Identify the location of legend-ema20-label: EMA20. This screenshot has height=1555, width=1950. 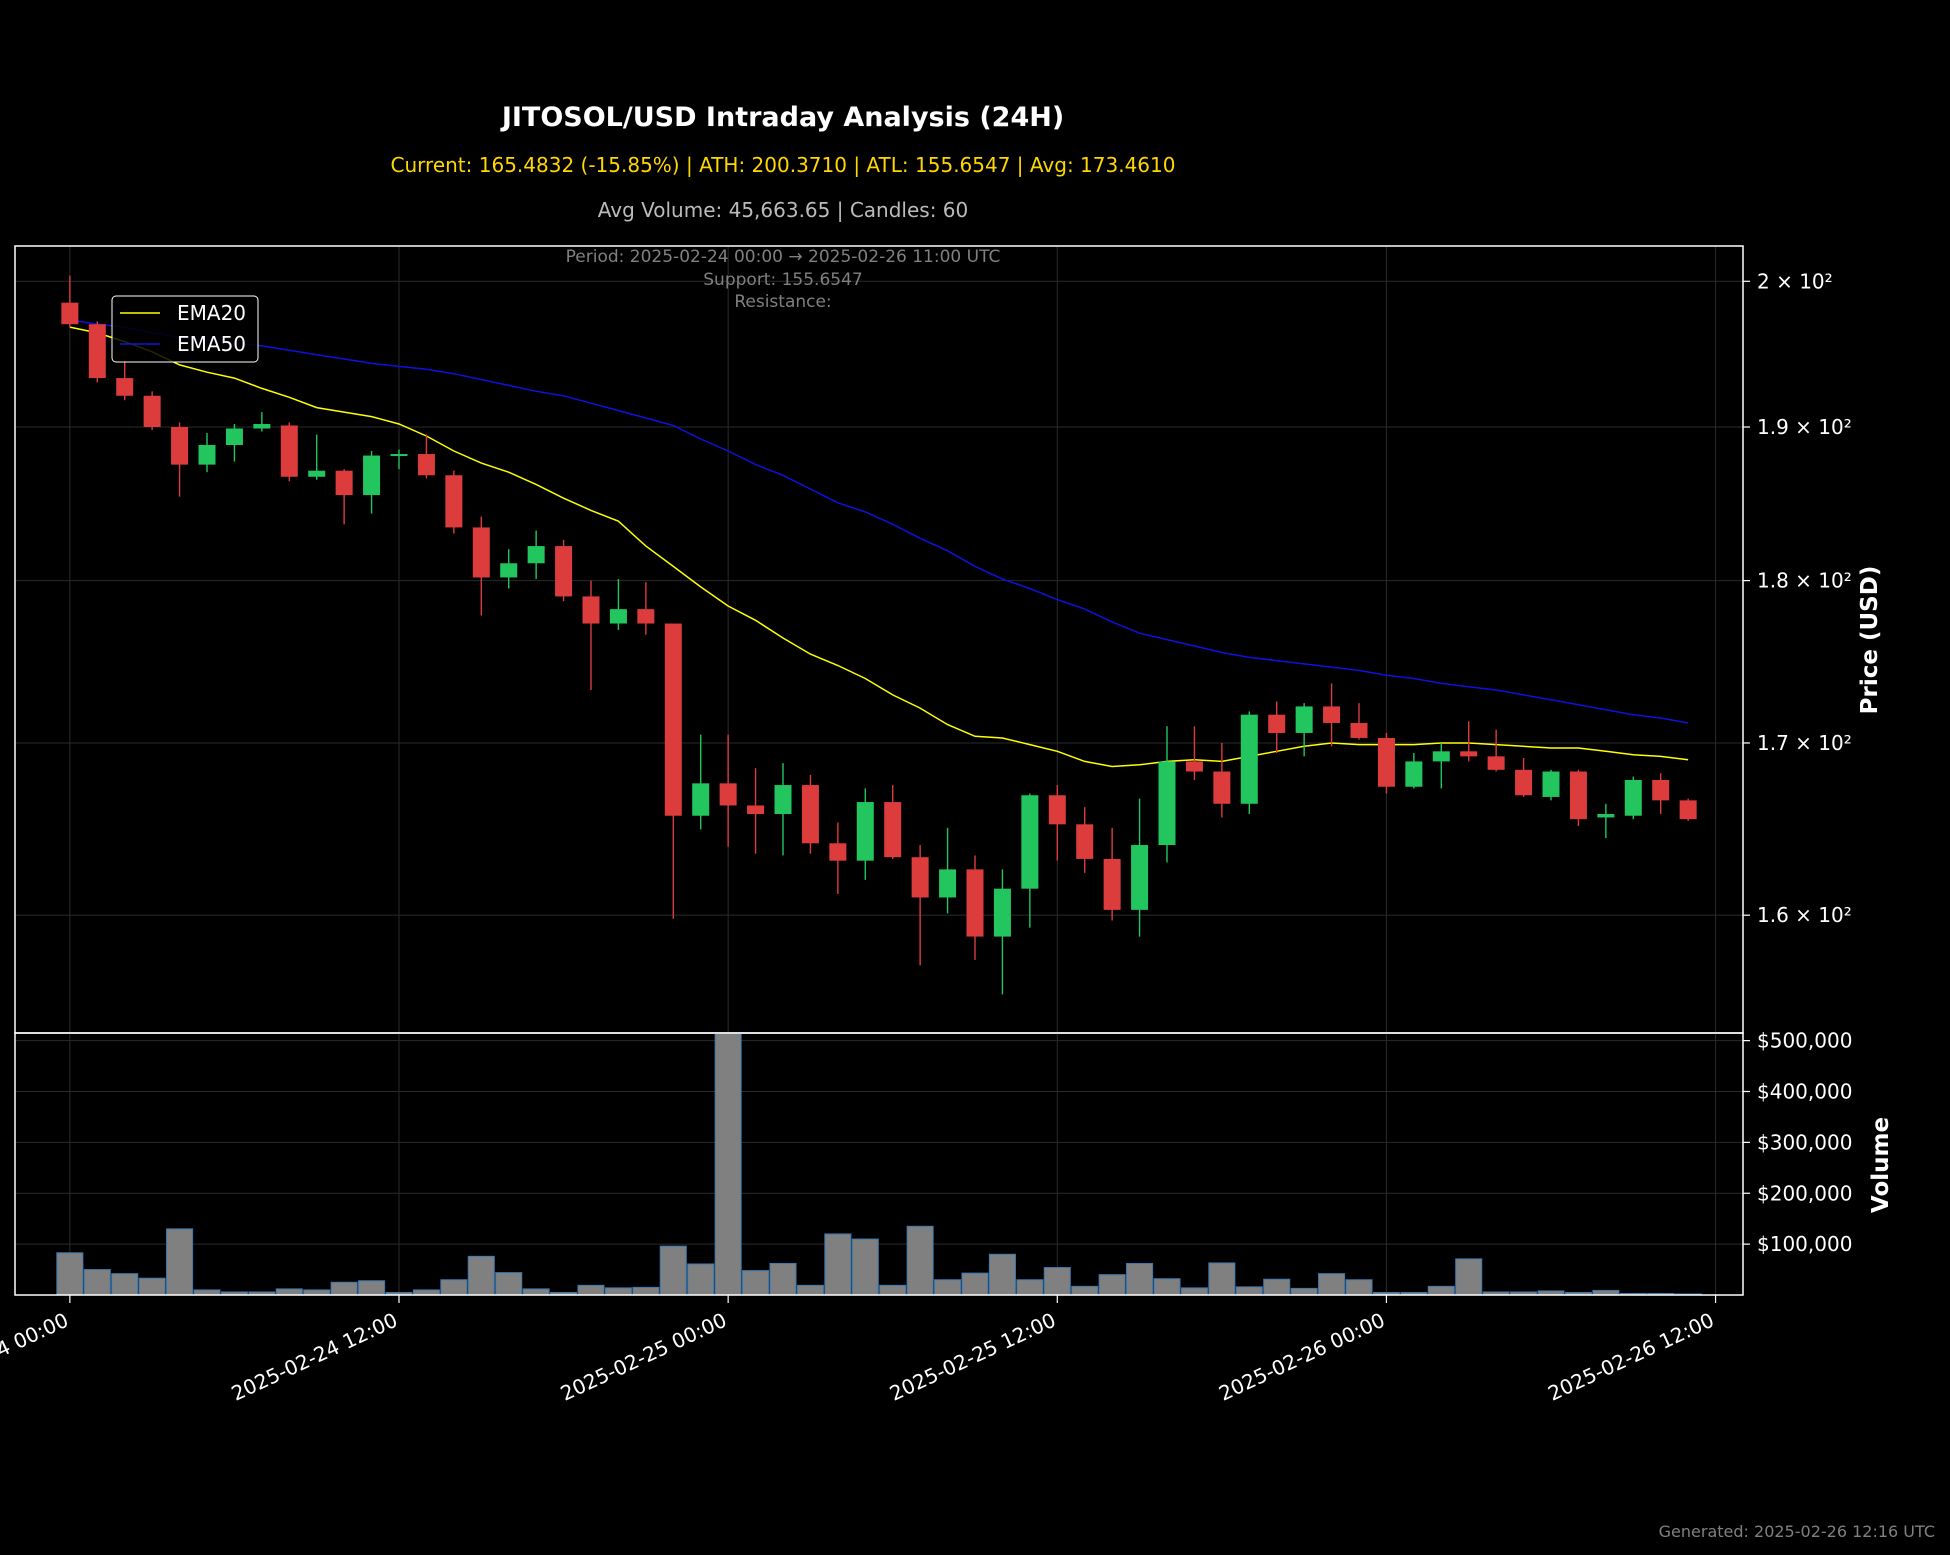
(211, 313).